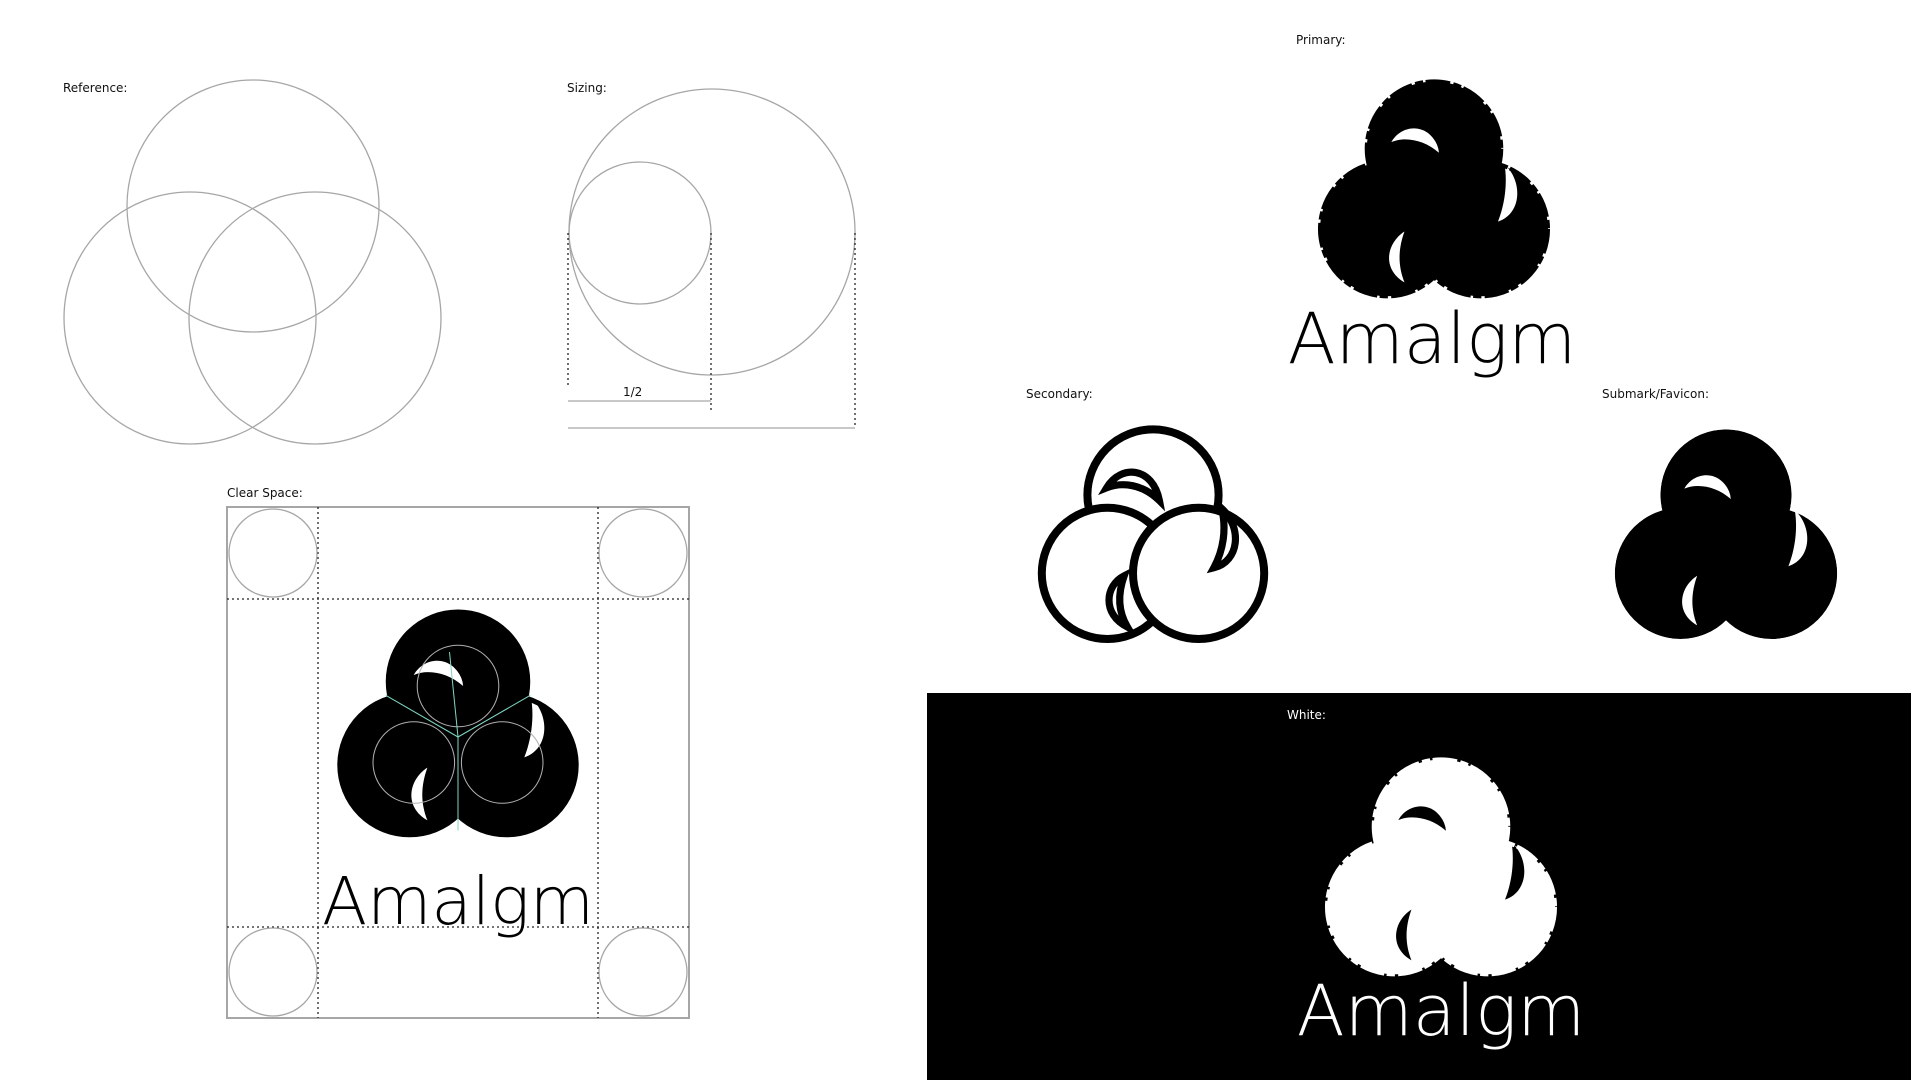  What do you see at coordinates (1726, 534) in the screenshot?
I see `submark-logo-mark` at bounding box center [1726, 534].